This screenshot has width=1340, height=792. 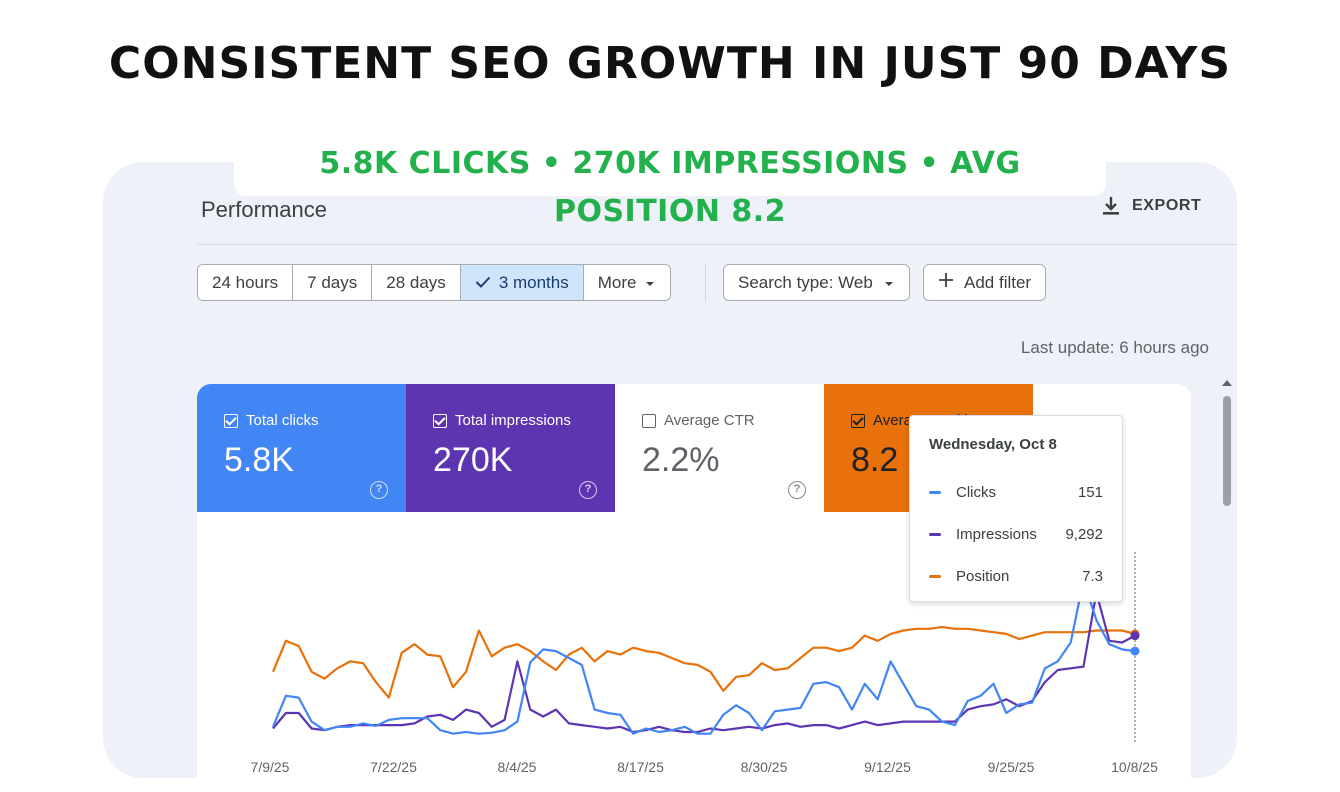 What do you see at coordinates (1135, 636) in the screenshot?
I see `impressions-point` at bounding box center [1135, 636].